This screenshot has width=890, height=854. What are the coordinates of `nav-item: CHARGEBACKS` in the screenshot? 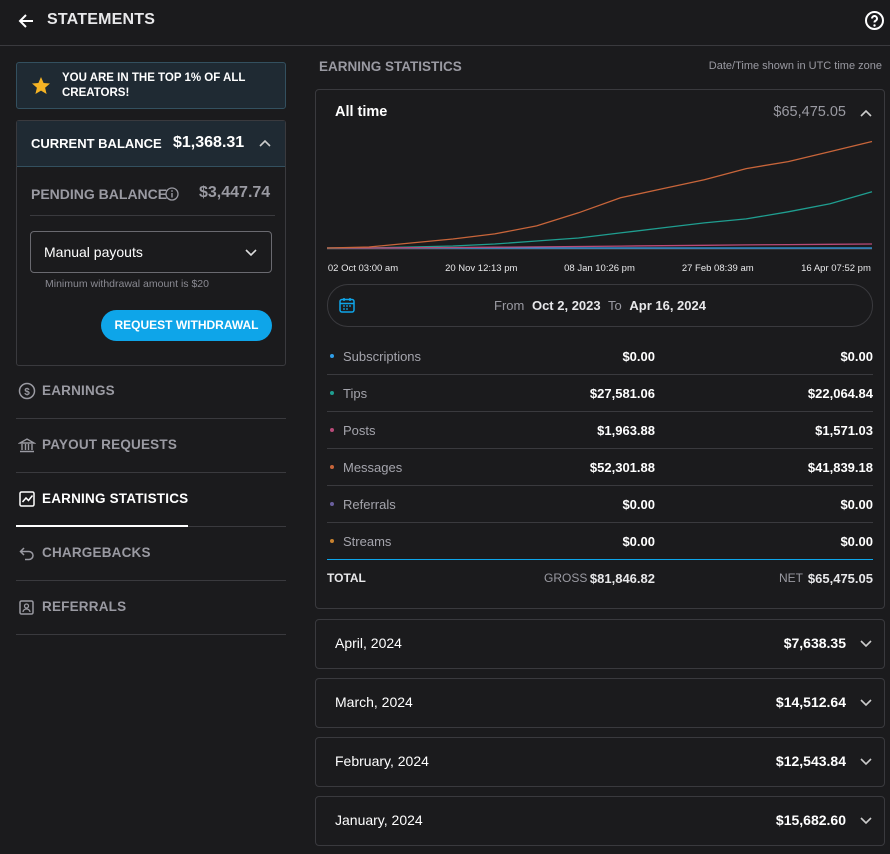 It's located at (151, 554).